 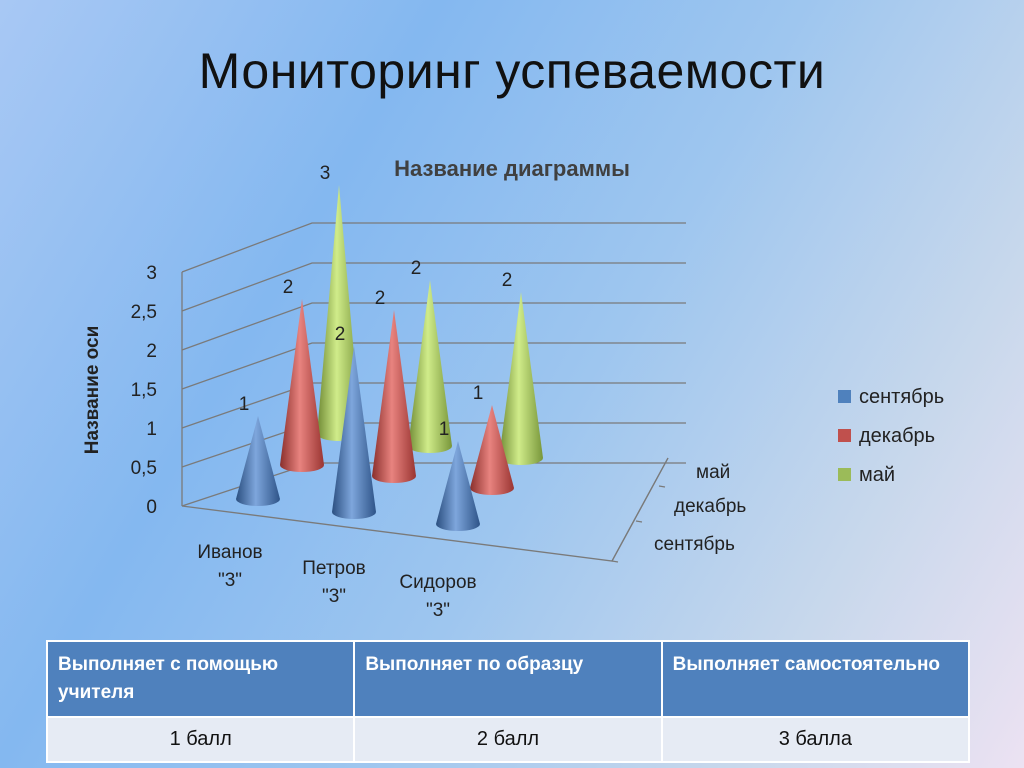 I want to click on x-tick-label: Иванов "3", so click(x=229, y=566).